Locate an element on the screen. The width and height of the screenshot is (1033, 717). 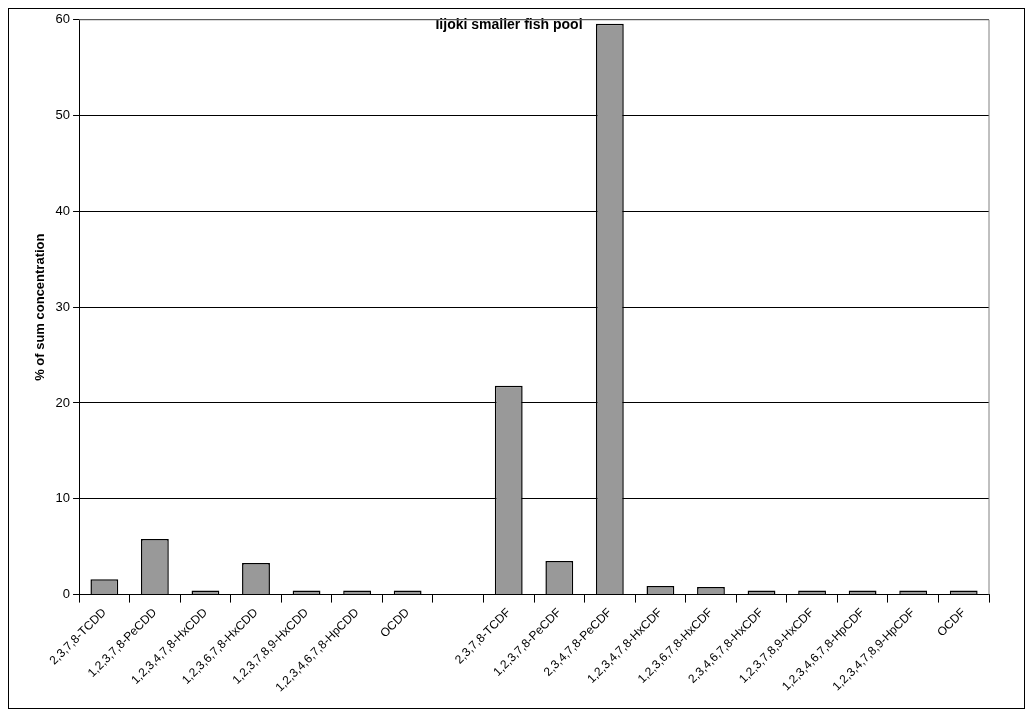
y-tick-label: 40 is located at coordinates (63, 210).